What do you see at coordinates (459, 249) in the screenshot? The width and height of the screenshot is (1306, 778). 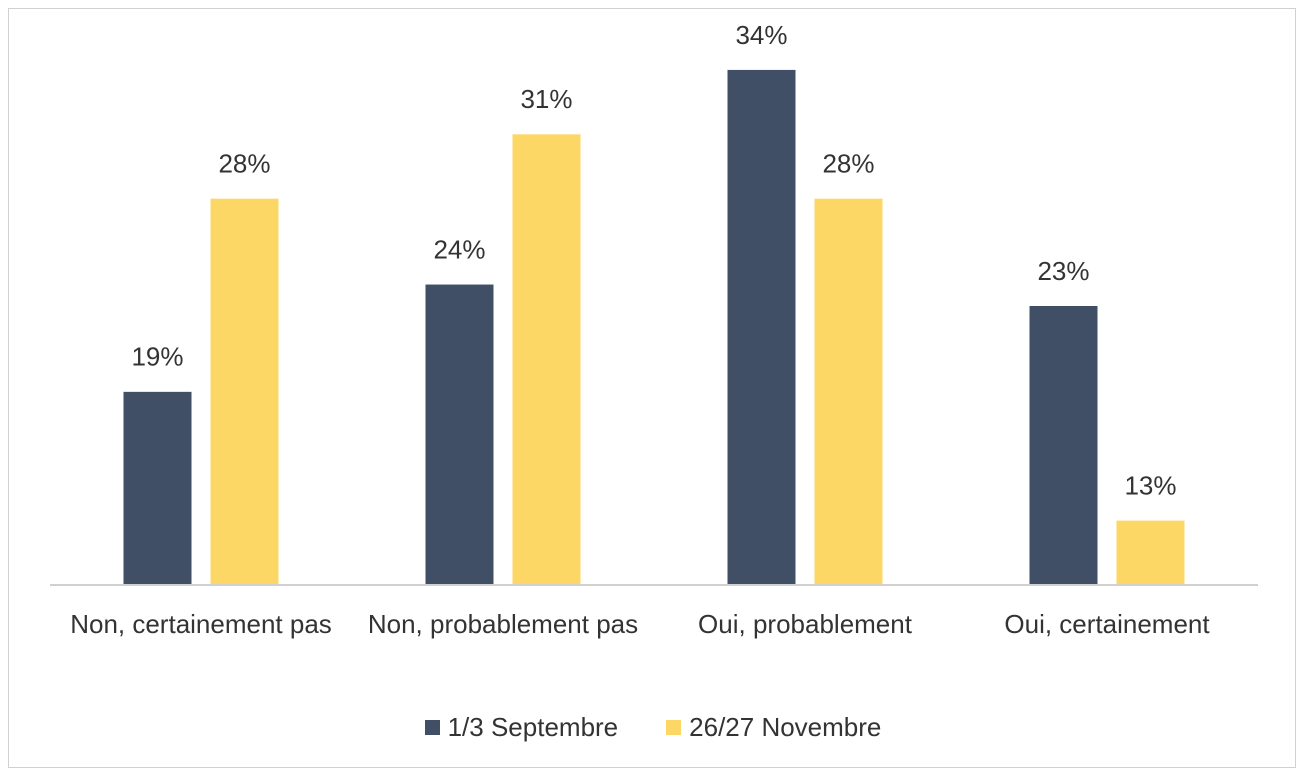 I see `value-label: 24%` at bounding box center [459, 249].